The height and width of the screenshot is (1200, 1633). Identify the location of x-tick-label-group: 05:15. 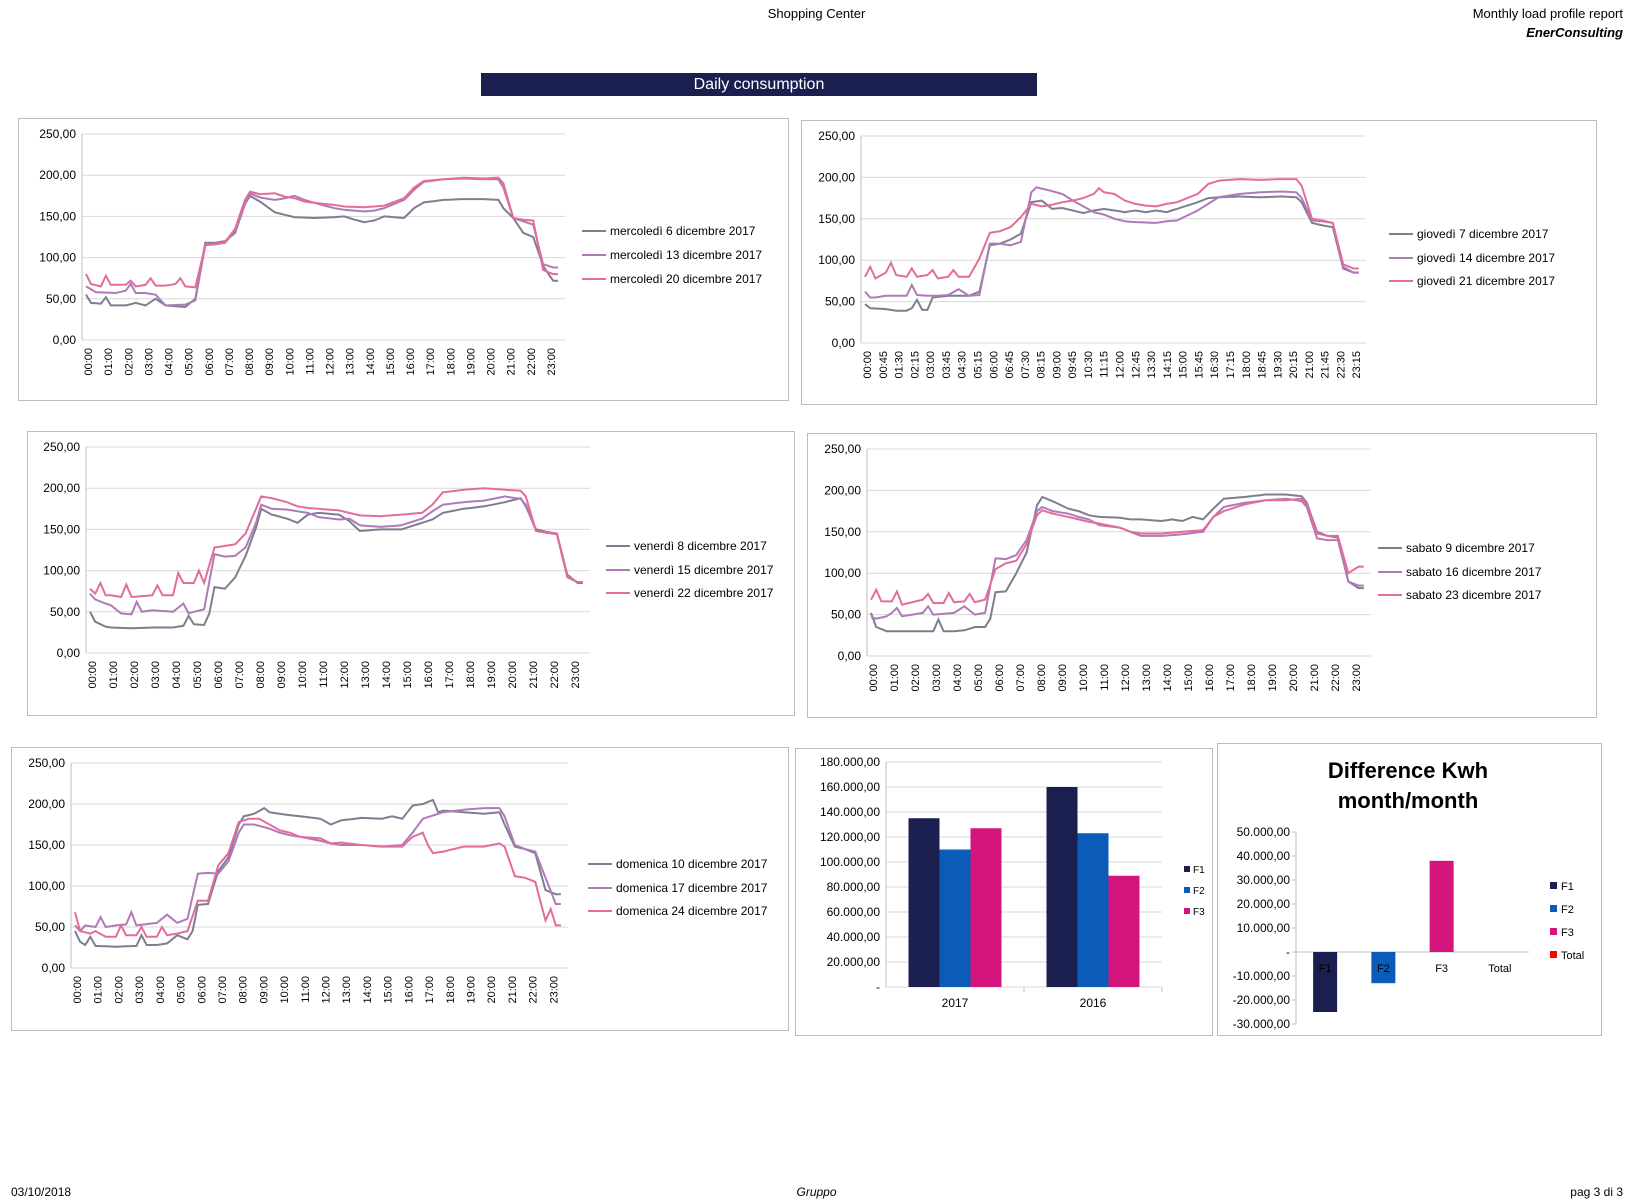
(978, 365).